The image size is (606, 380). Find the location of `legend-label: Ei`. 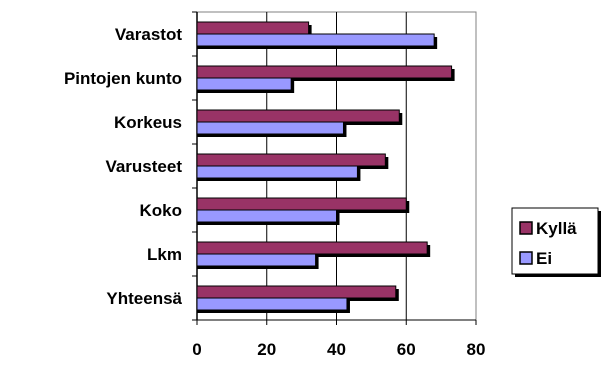

legend-label: Ei is located at coordinates (544, 258).